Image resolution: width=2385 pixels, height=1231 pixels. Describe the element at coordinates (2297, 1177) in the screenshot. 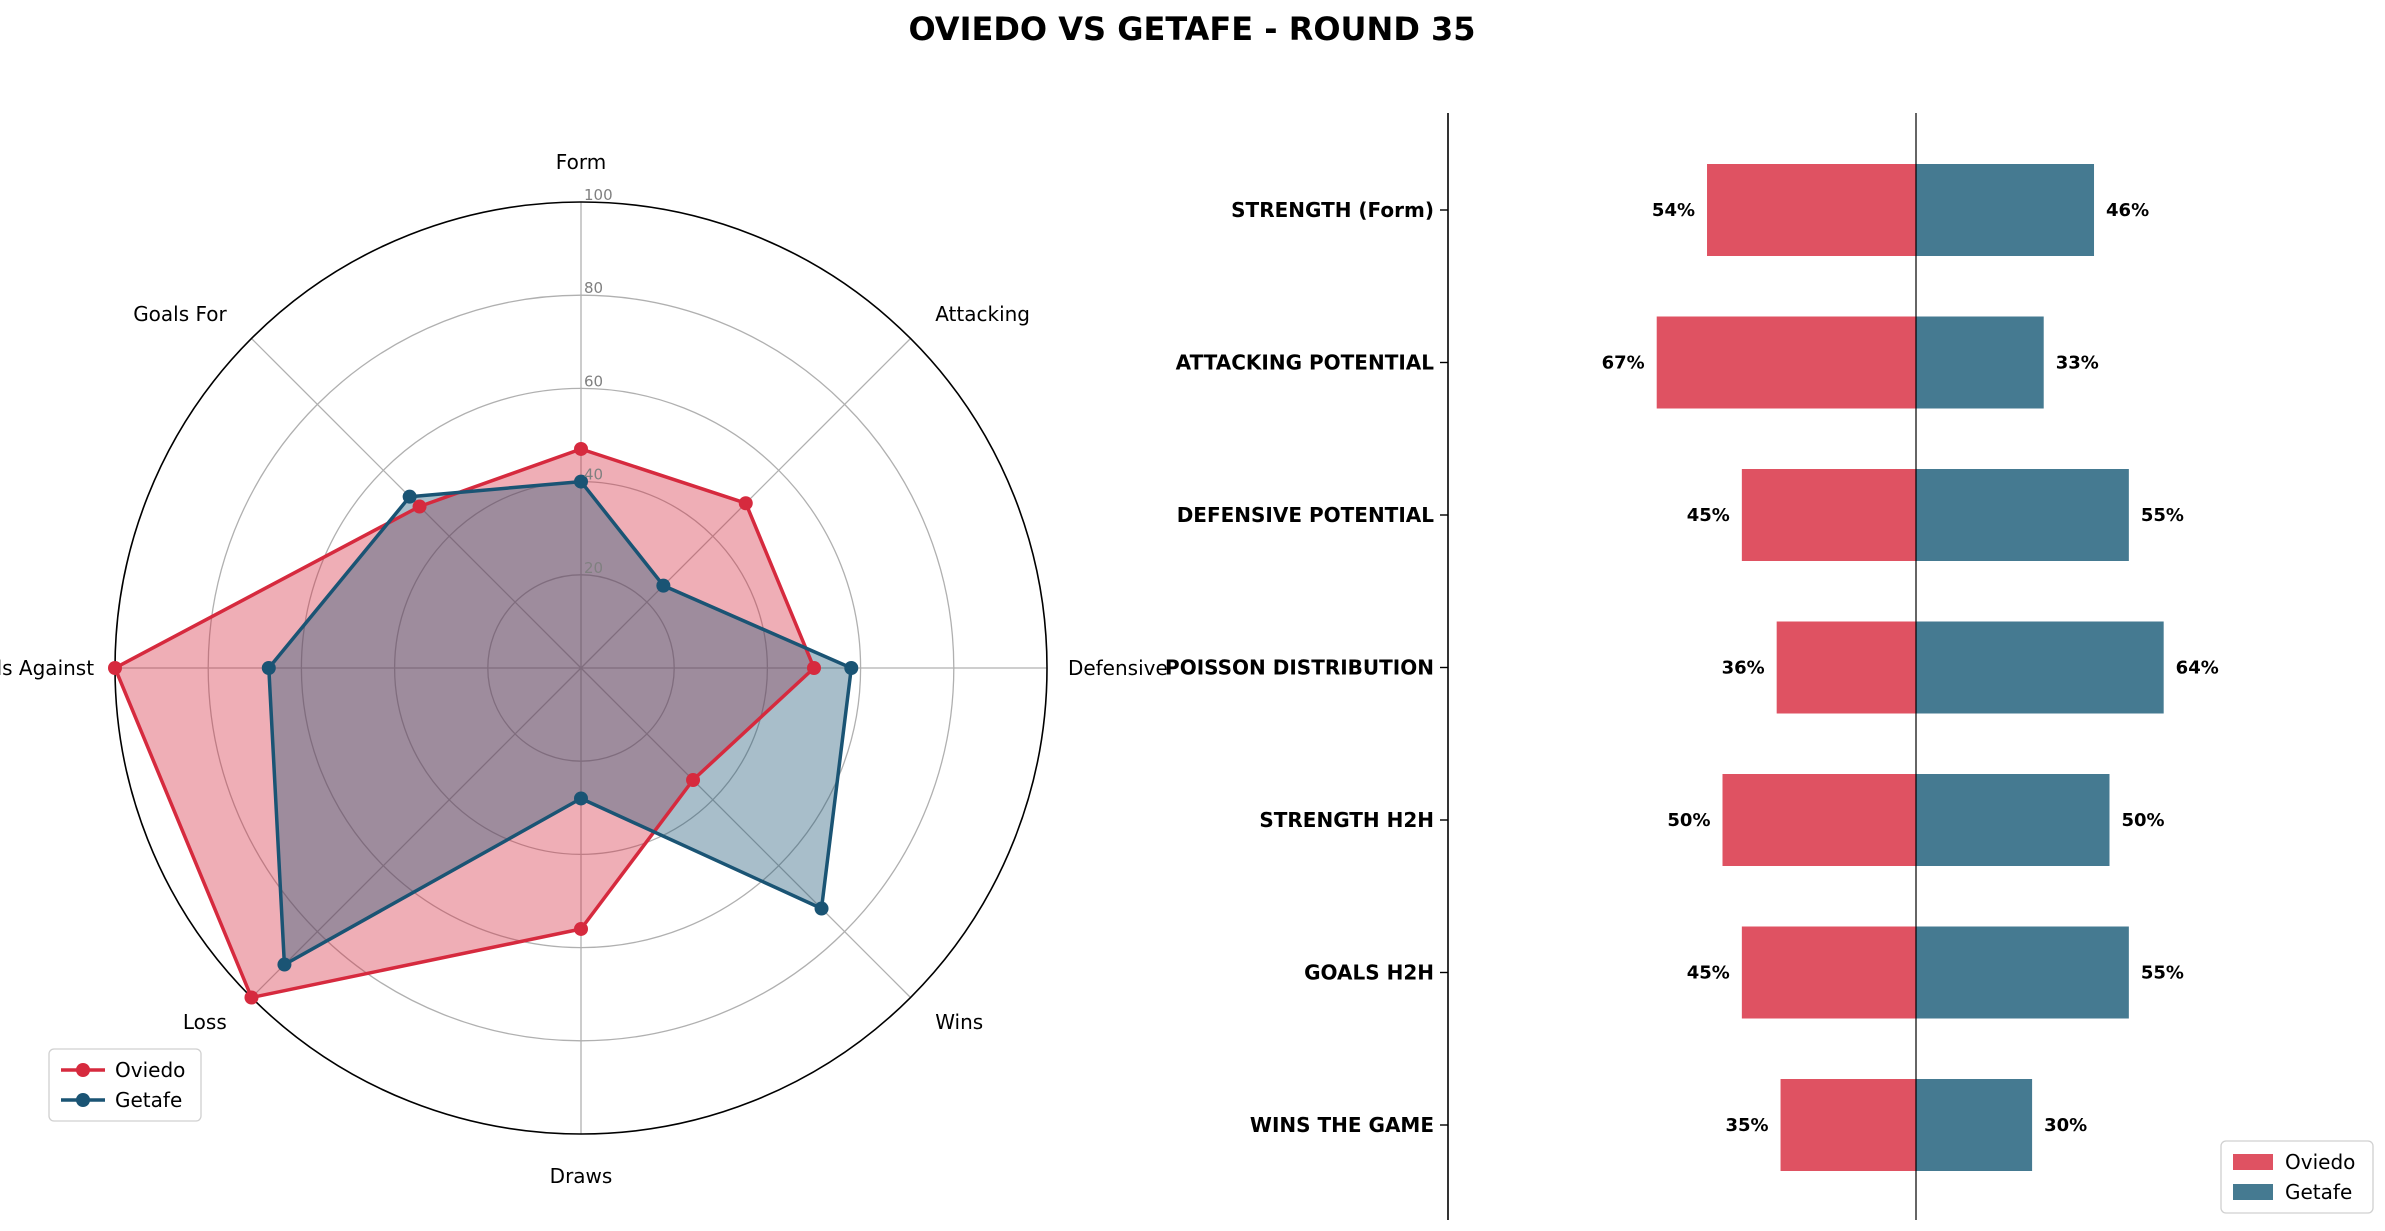

I see `bar-legend: Oviedo Getafe` at that location.